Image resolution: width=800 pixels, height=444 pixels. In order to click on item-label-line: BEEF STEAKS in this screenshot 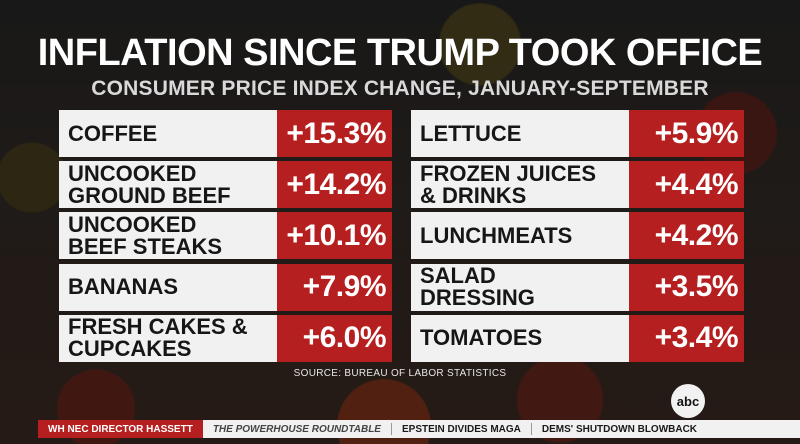, I will do `click(145, 246)`.